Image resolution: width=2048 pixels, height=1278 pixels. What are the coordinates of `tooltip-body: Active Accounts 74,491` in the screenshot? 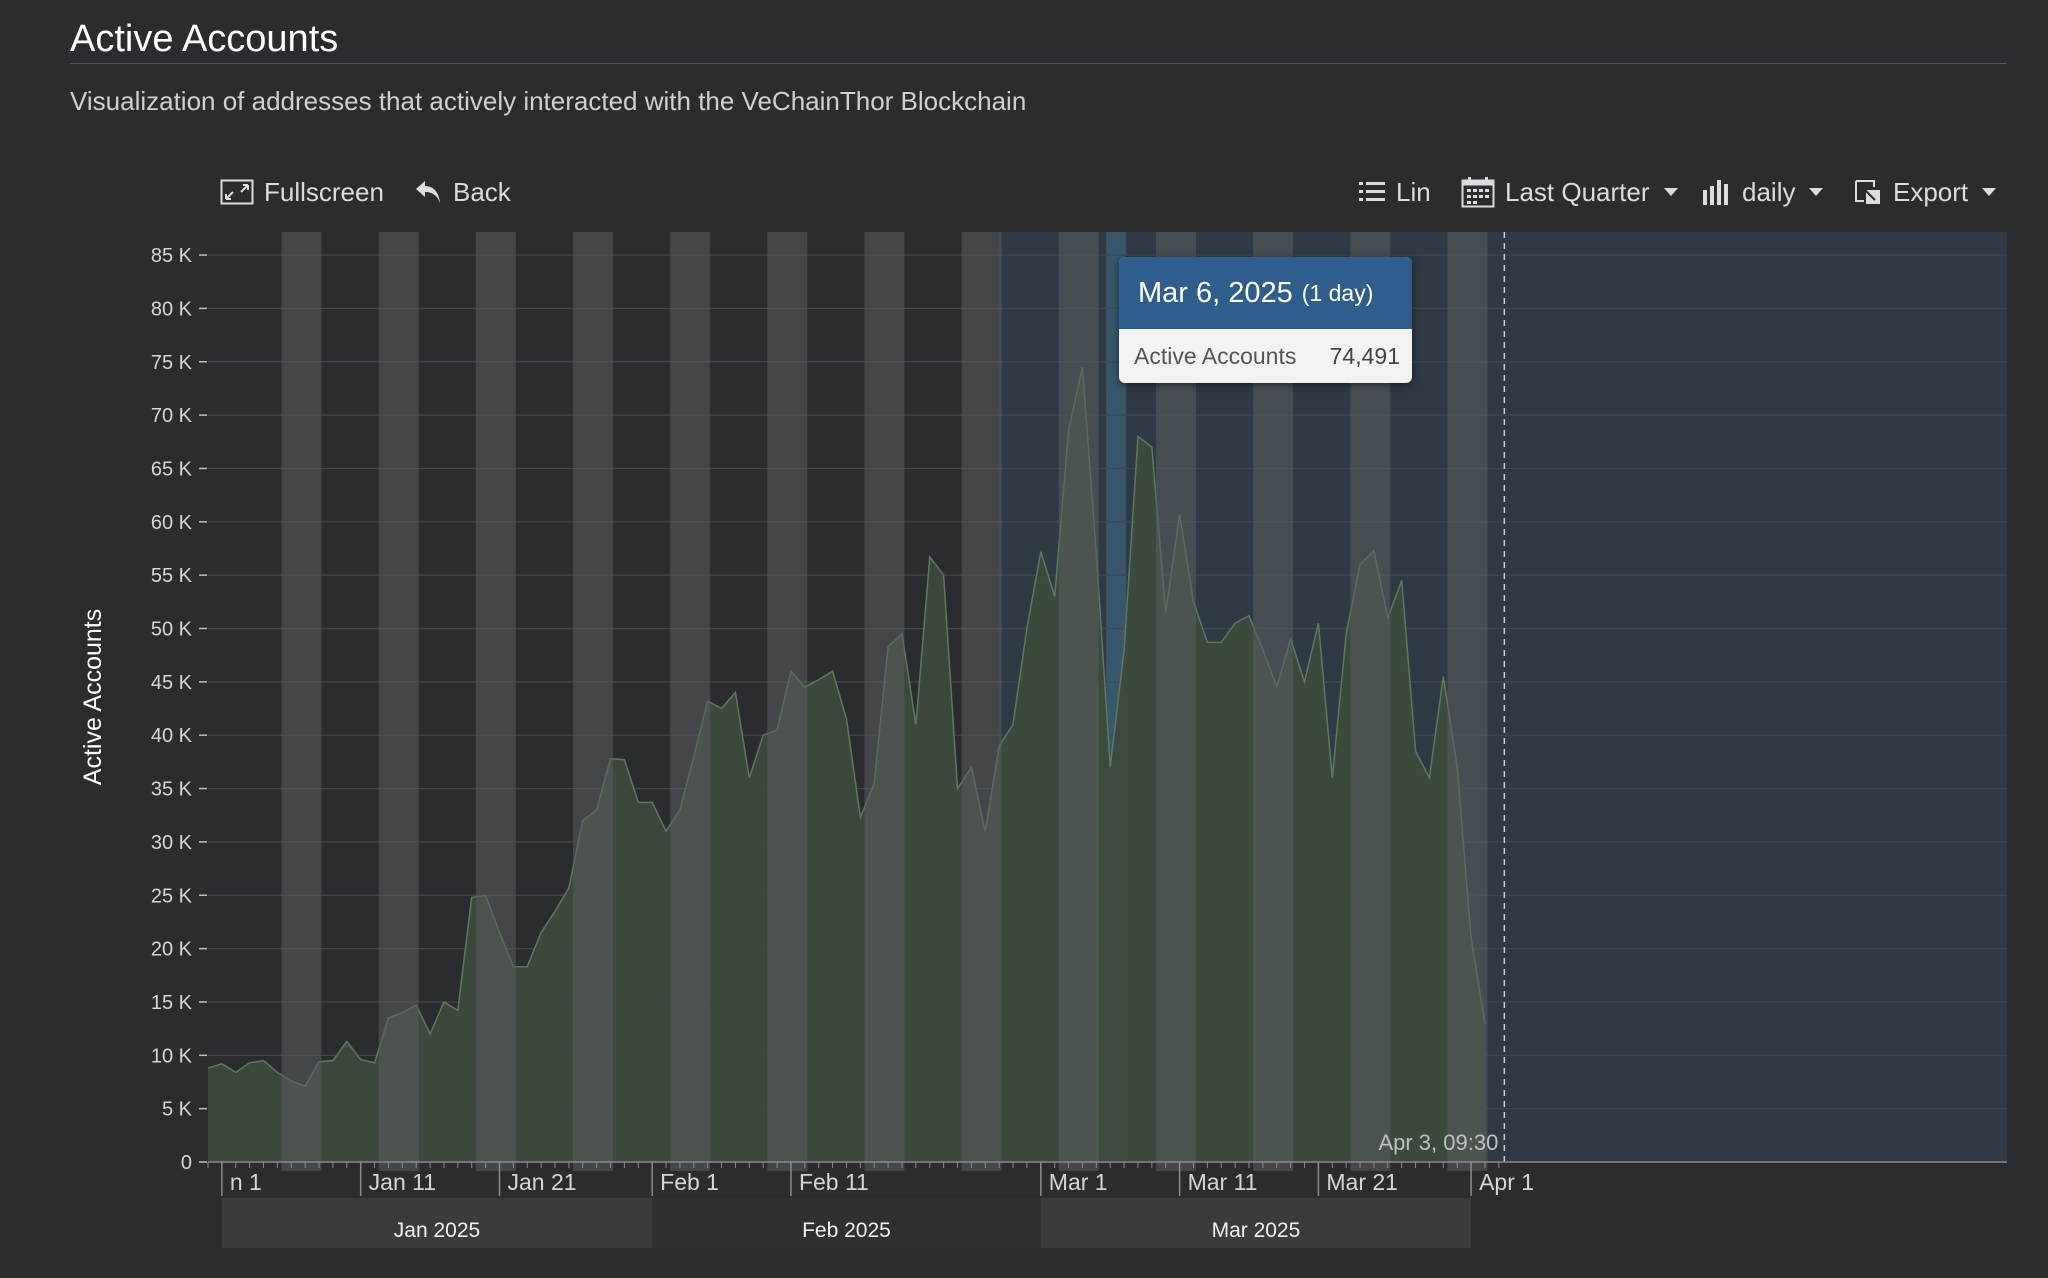 It's located at (1265, 356).